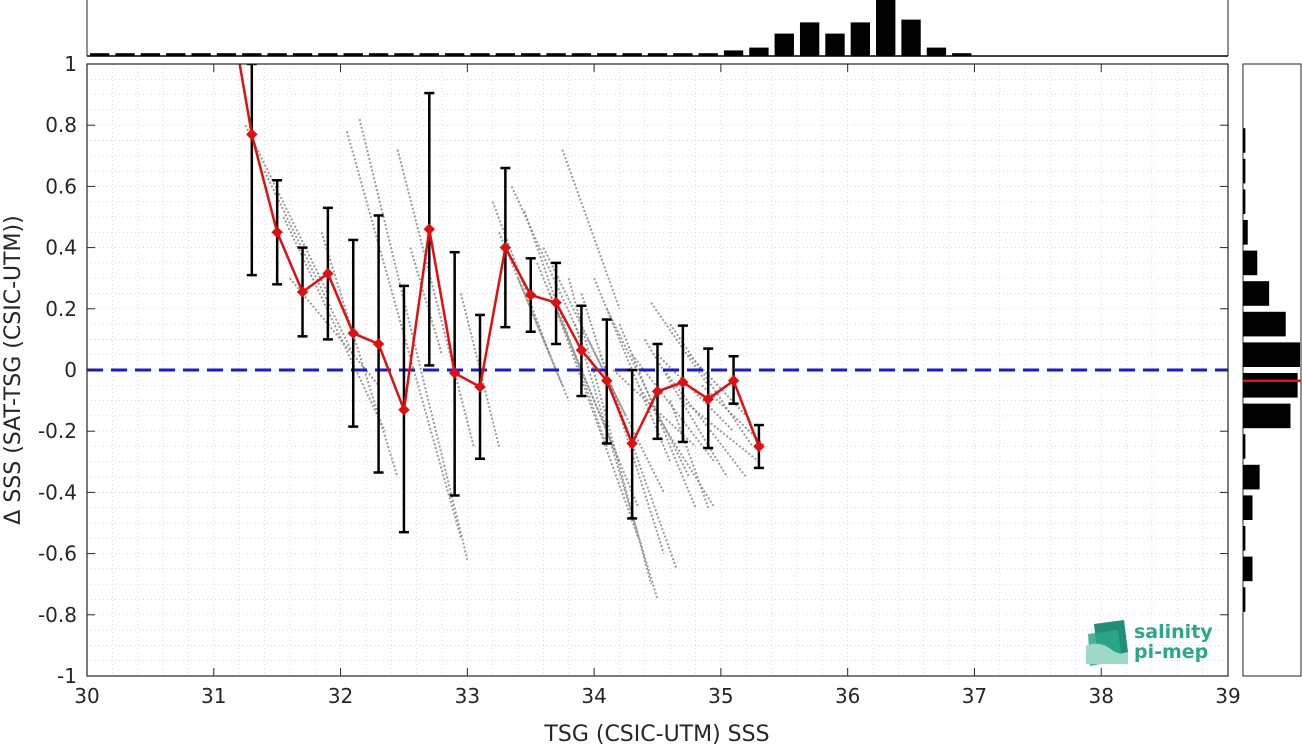 The image size is (1302, 745). I want to click on x-axis-title: TSG (CSIC-UTM) SSS, so click(656, 733).